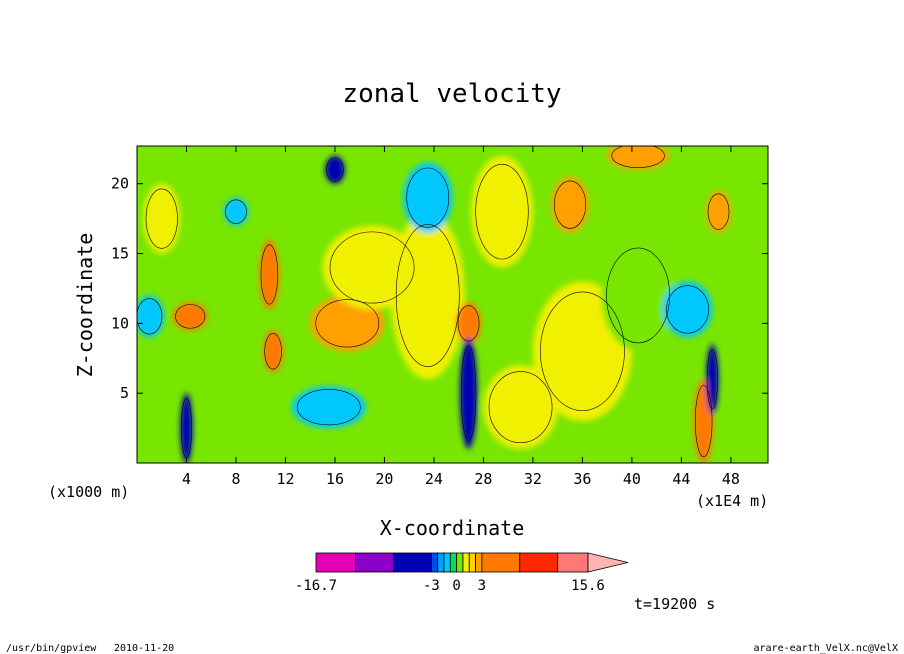  I want to click on colorbar-tick-label: 0, so click(456, 586).